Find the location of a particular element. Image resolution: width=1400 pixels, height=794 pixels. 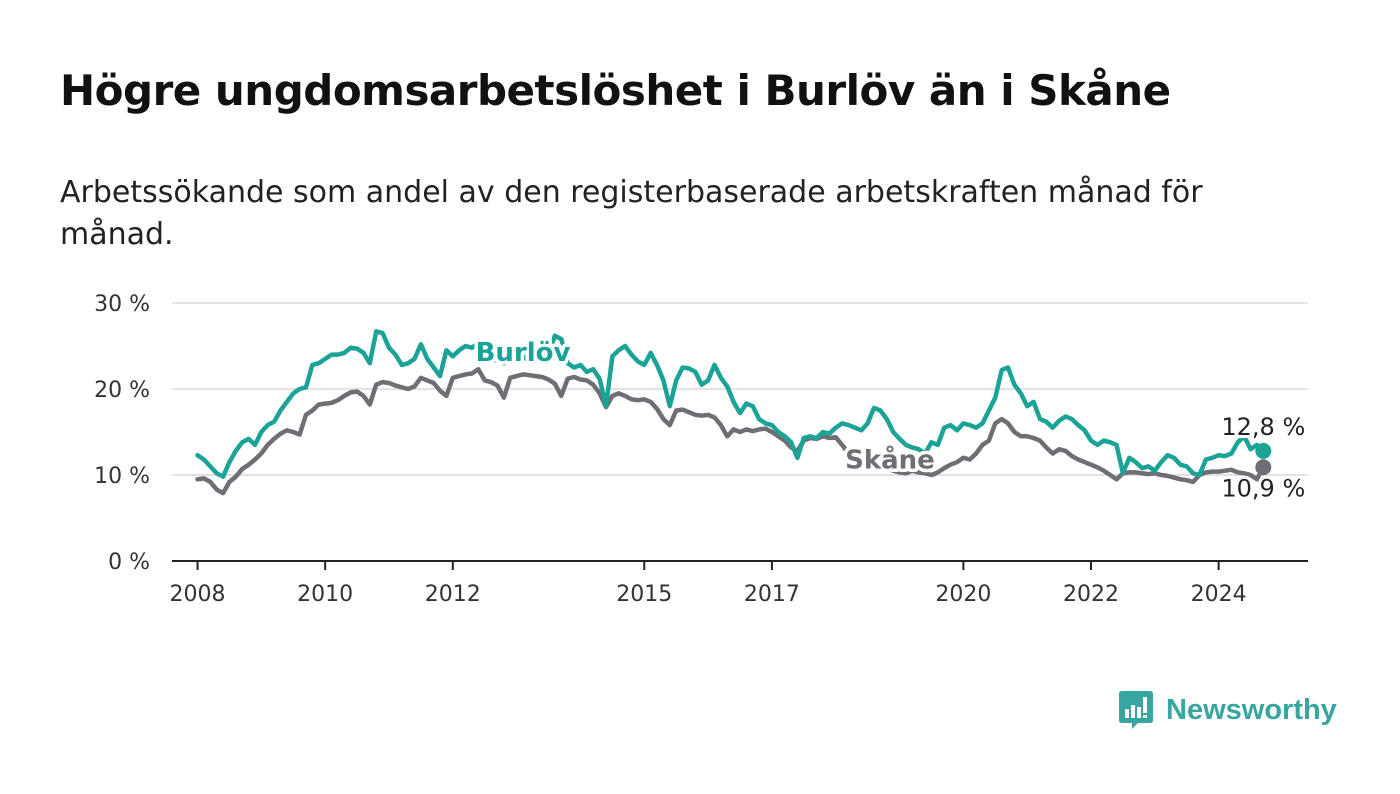

x-axis-ticks: 2008 2010 2012 2015 2017 2020 2022 2024 is located at coordinates (708, 584).